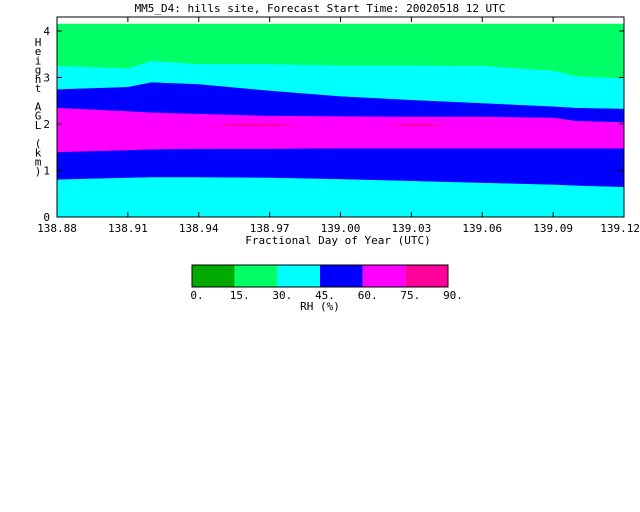  I want to click on colorbar-tick-label: 60., so click(368, 295).